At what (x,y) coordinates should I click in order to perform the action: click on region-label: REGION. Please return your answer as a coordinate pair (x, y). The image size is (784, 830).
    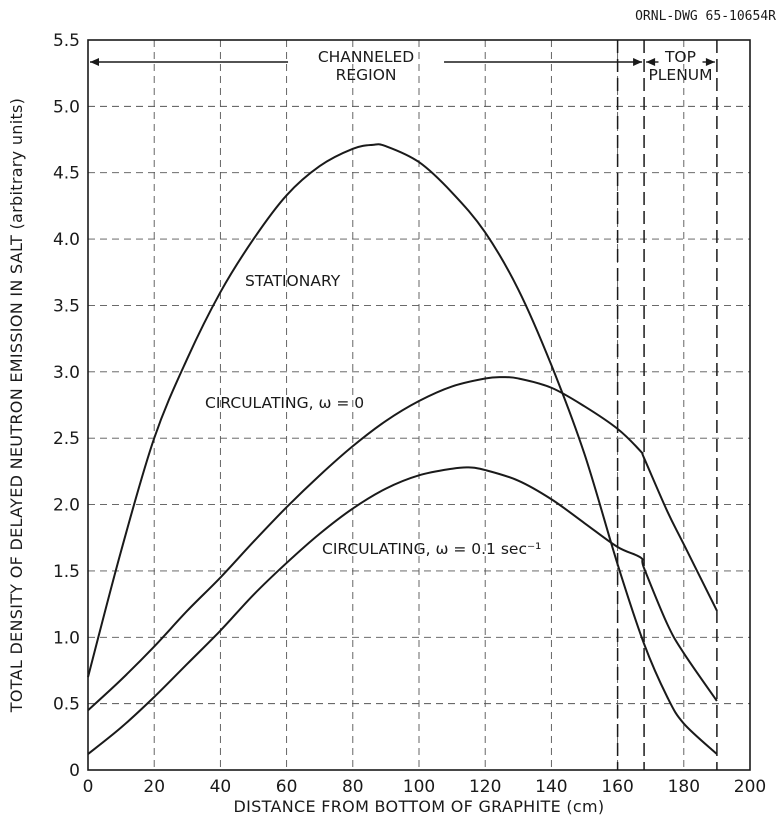
    Looking at the image, I should click on (366, 75).